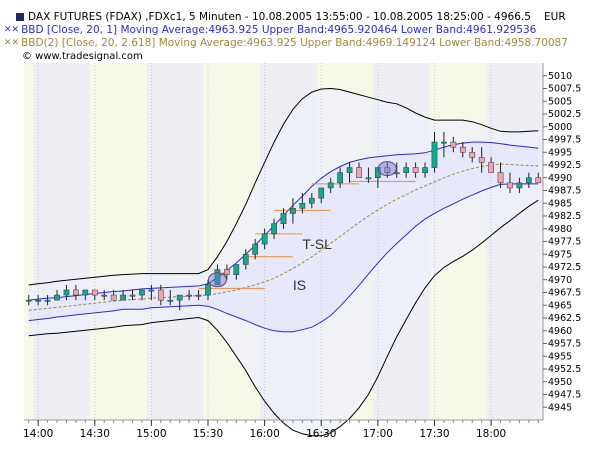 The image size is (600, 450). Describe the element at coordinates (560, 407) in the screenshot. I see `y-tick-label: 4945` at that location.